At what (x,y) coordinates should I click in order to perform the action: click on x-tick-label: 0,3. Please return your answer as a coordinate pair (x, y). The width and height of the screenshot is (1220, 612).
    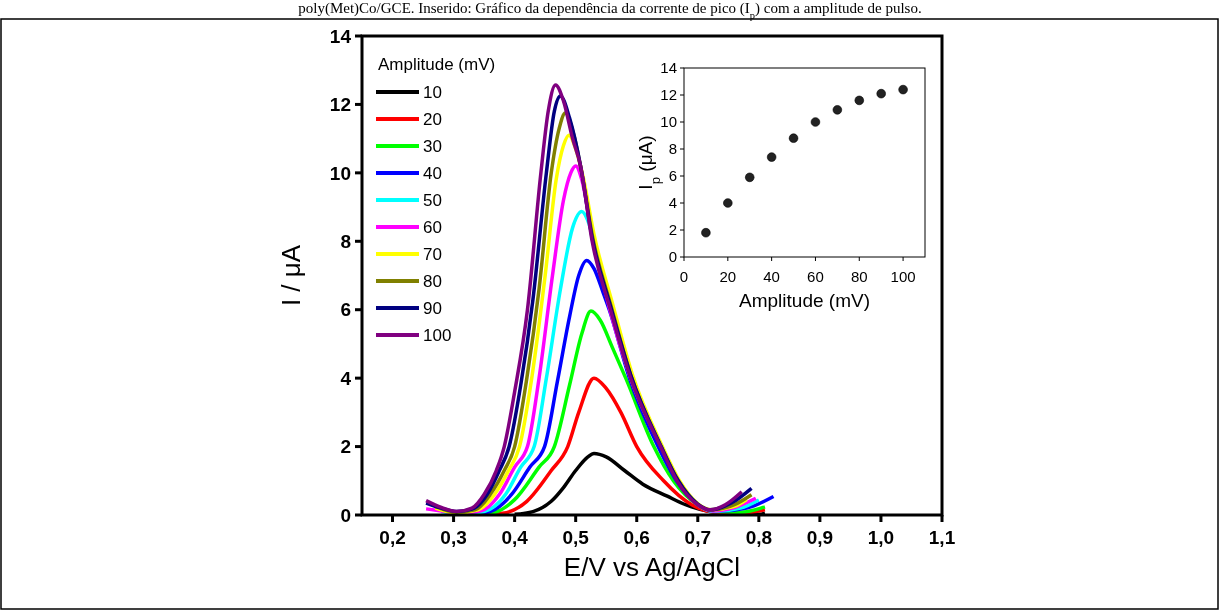
    Looking at the image, I should click on (453, 537).